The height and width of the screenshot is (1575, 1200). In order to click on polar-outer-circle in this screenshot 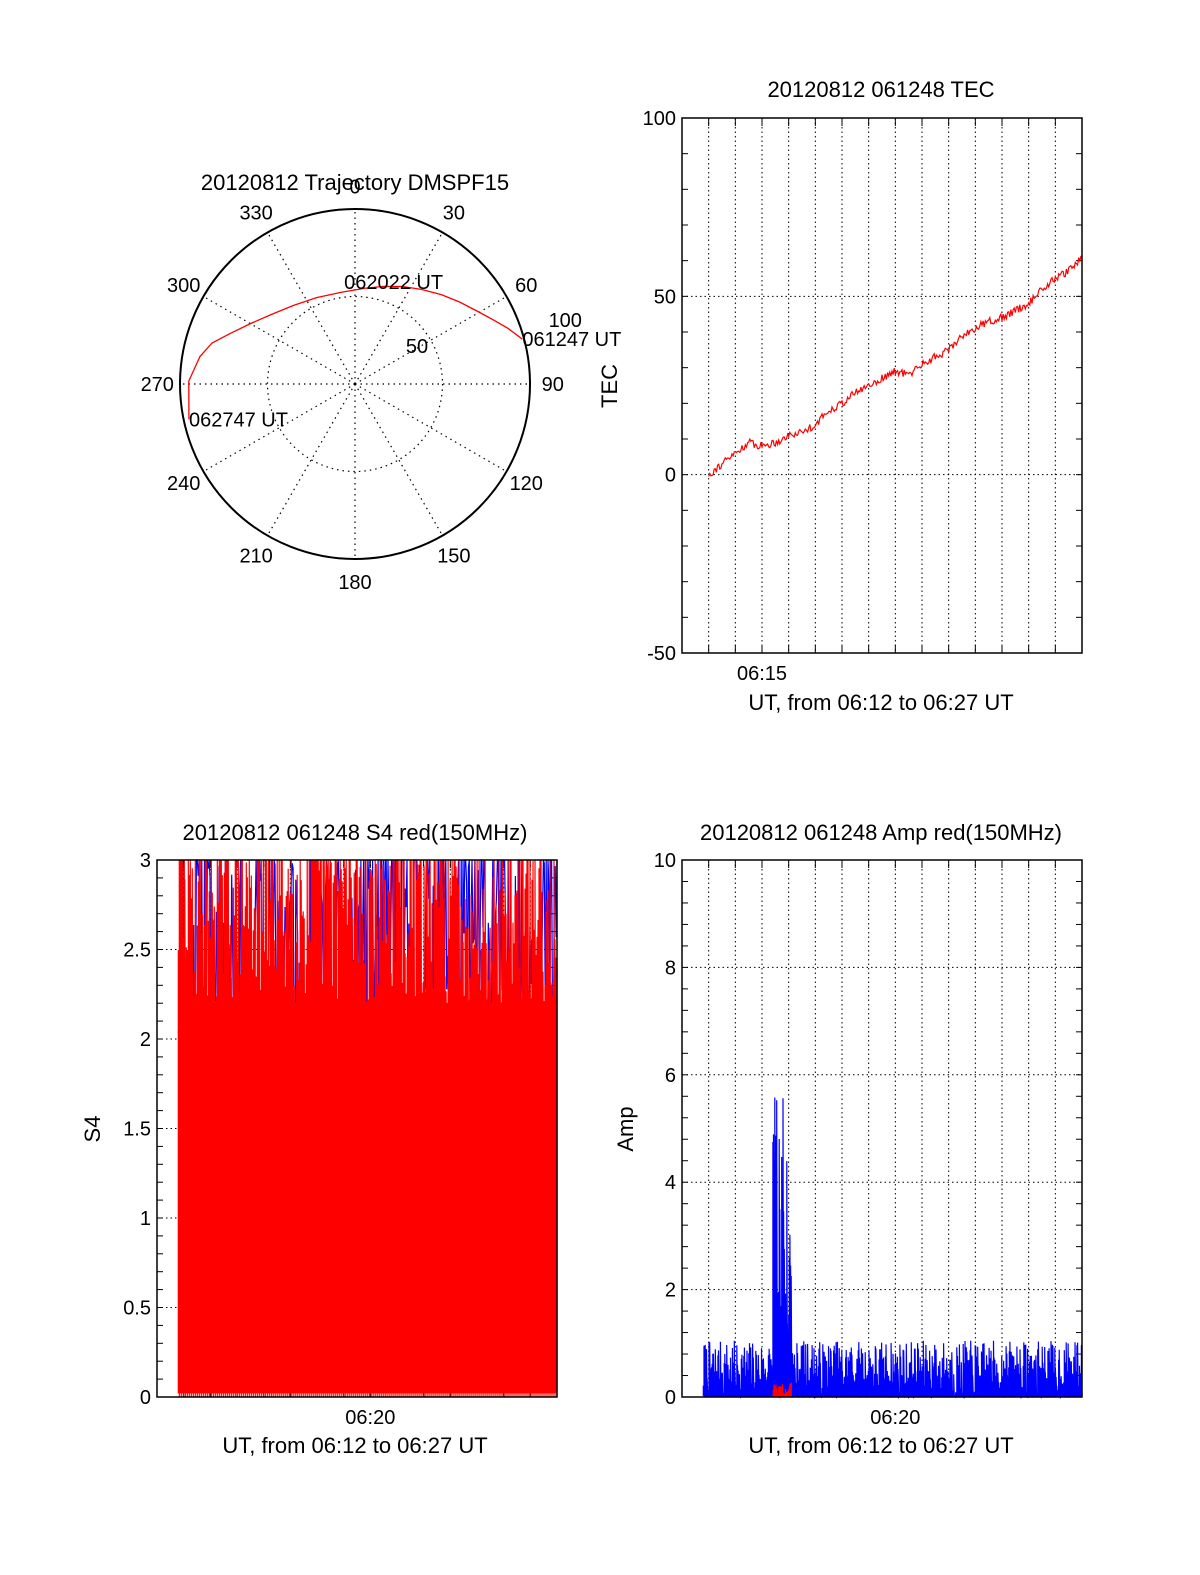, I will do `click(355, 384)`.